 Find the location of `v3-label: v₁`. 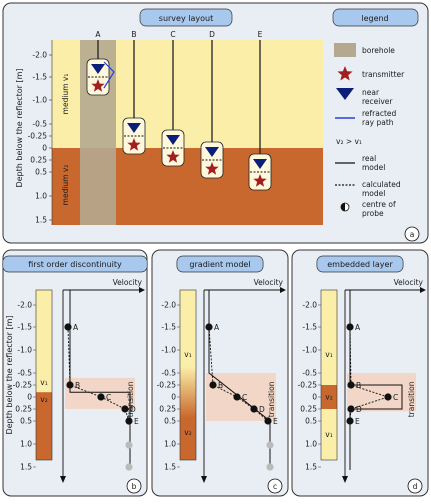

v3-label: v₁ is located at coordinates (328, 434).